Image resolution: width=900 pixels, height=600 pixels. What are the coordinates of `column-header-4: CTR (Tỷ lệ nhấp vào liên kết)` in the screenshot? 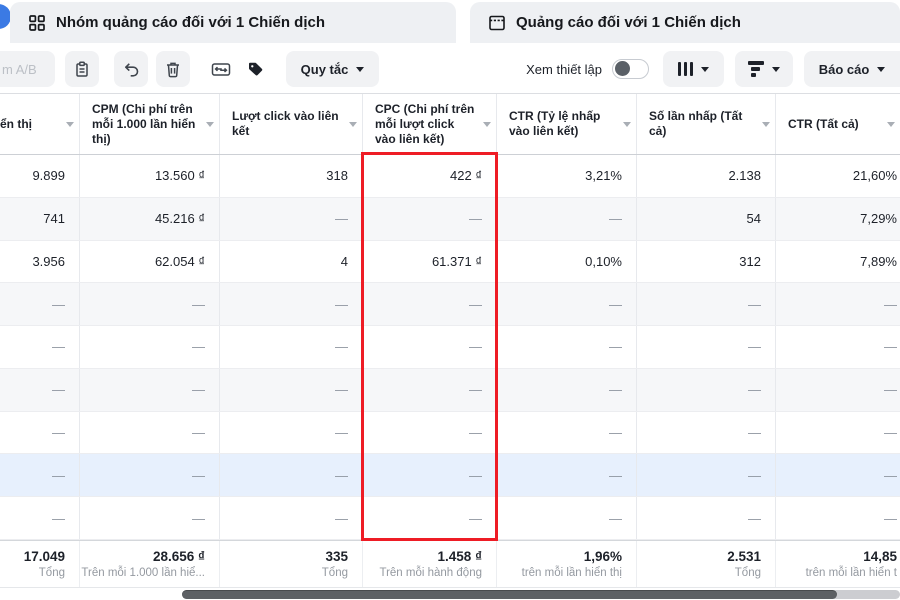 It's located at (567, 124).